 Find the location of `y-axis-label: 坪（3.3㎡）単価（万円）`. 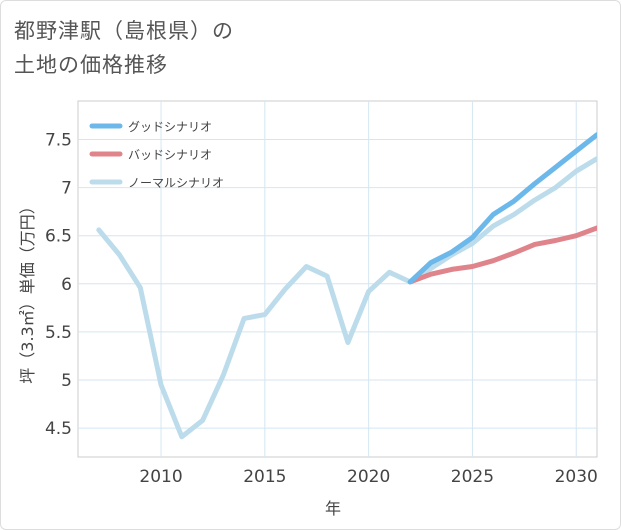

y-axis-label: 坪（3.3㎡）単価（万円） is located at coordinates (27, 290).